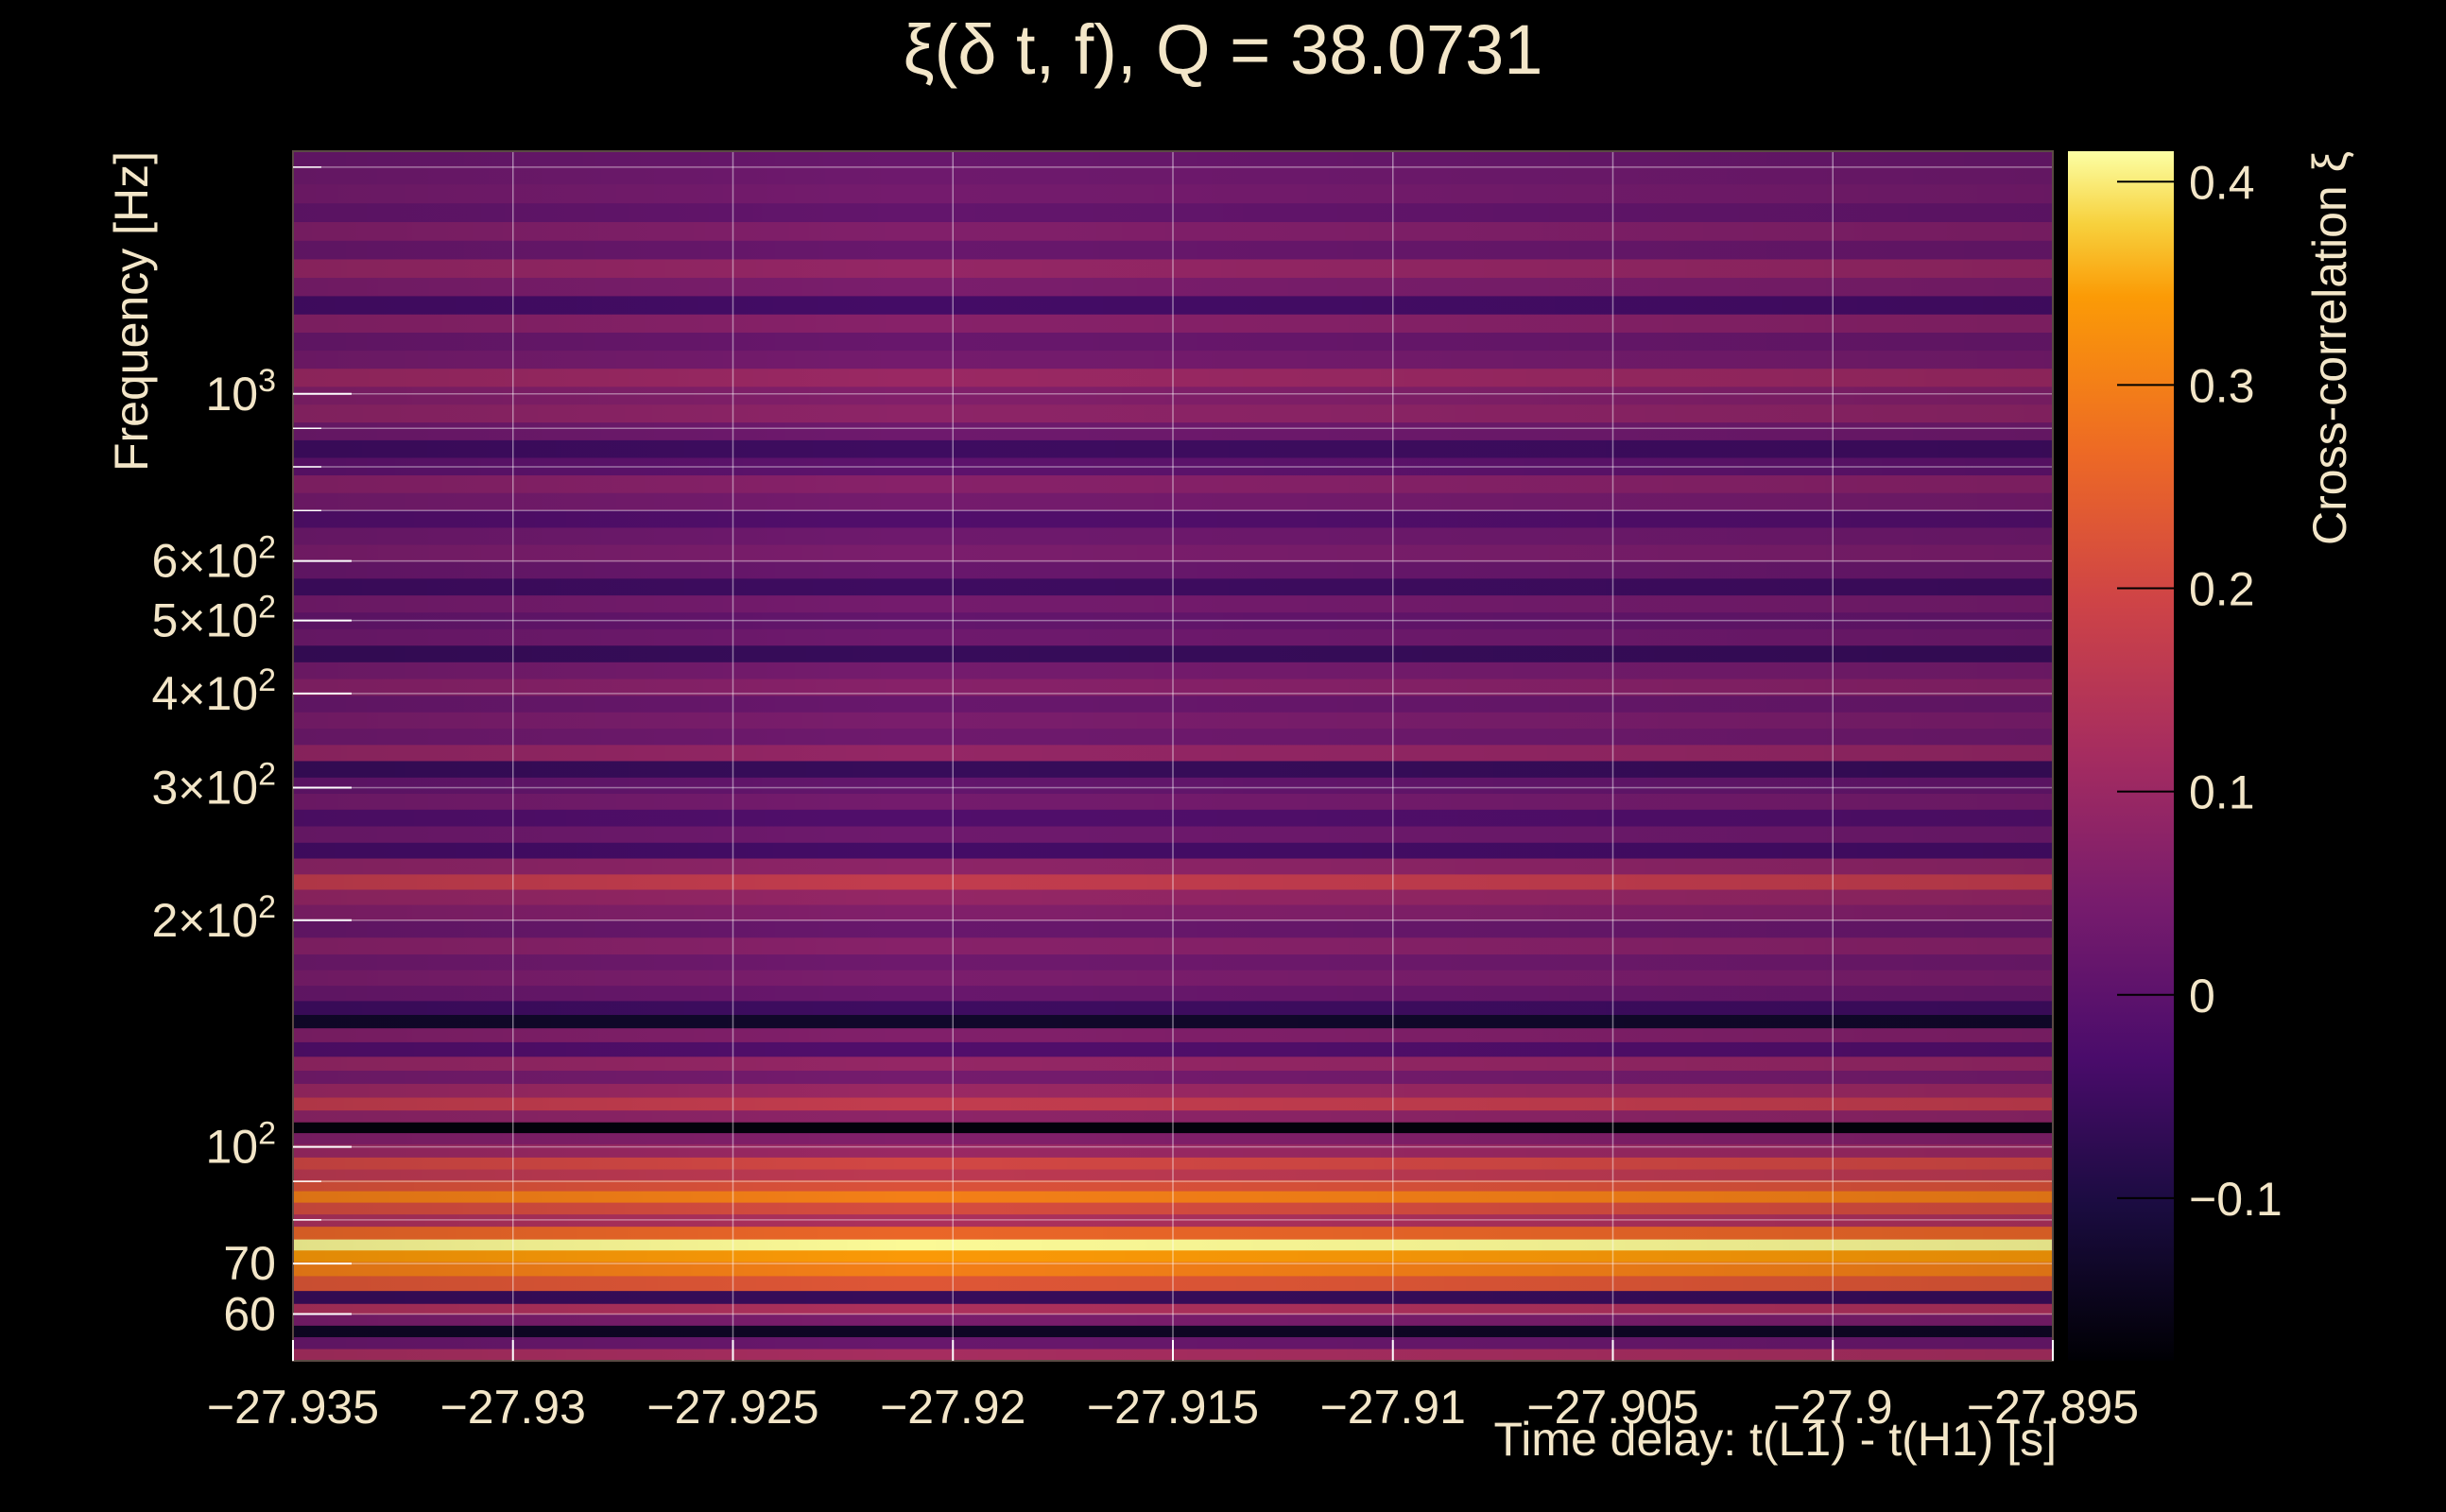 The image size is (2446, 1512). I want to click on y-tick-label: 6×10², so click(213, 559).